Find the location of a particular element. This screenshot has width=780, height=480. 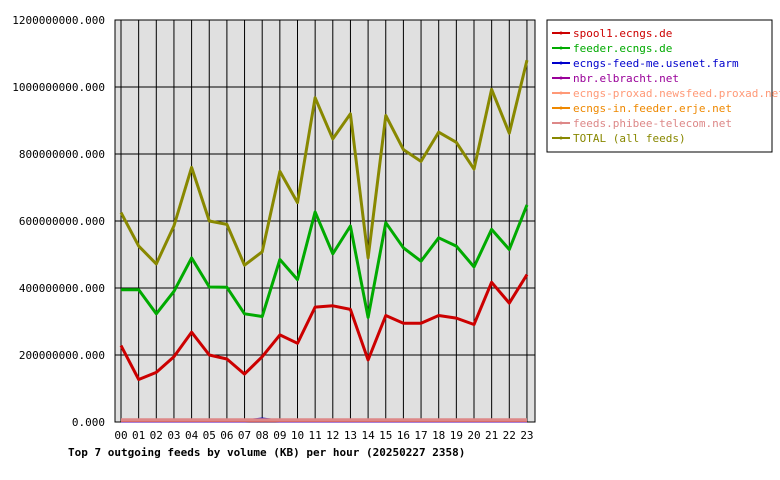

x-tick-label: 12 is located at coordinates (332, 435).